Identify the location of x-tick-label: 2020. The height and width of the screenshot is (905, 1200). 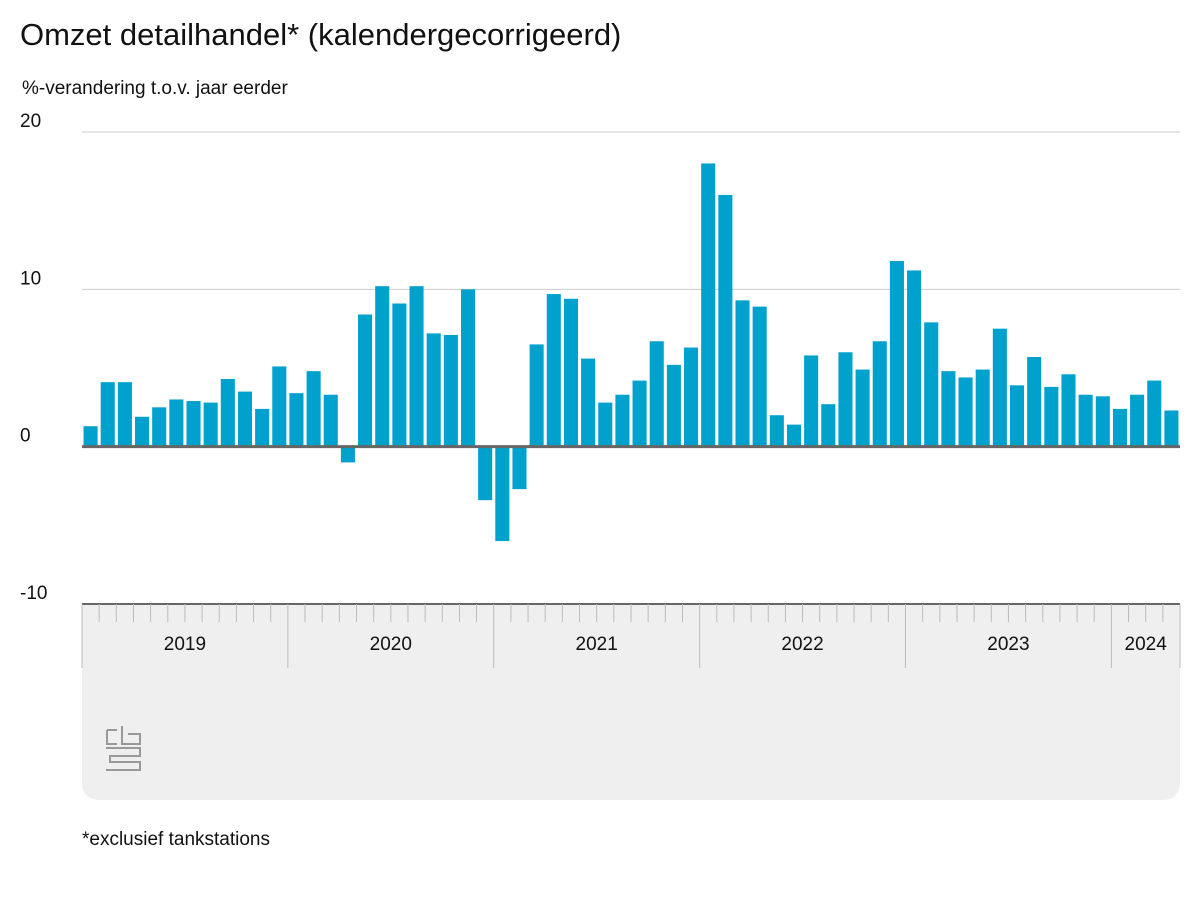
(391, 644).